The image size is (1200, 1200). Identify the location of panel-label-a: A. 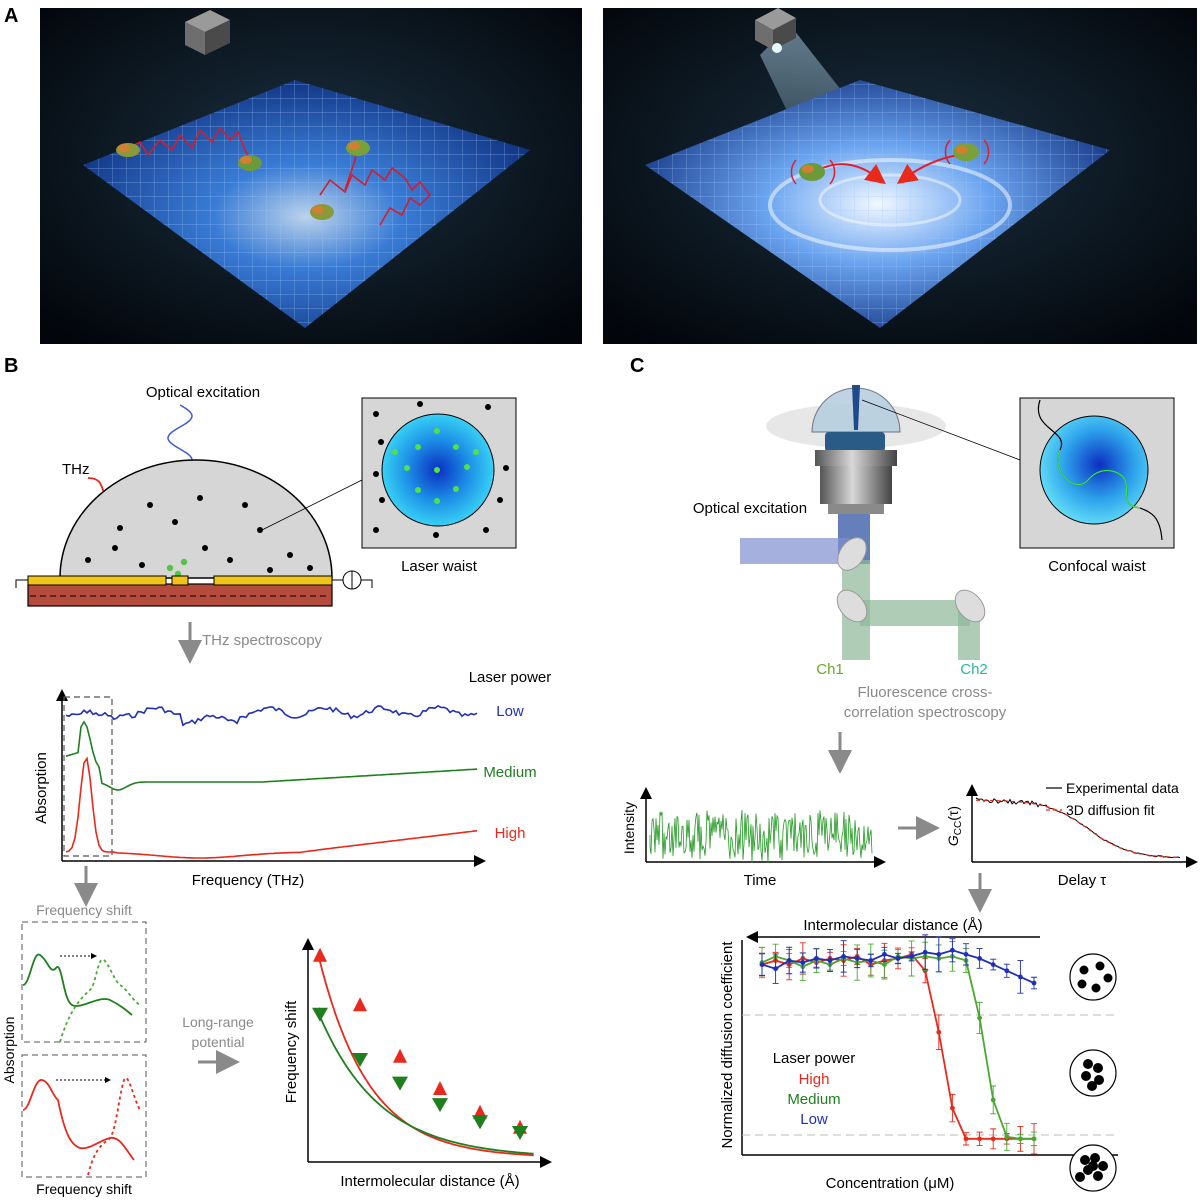
(11, 16).